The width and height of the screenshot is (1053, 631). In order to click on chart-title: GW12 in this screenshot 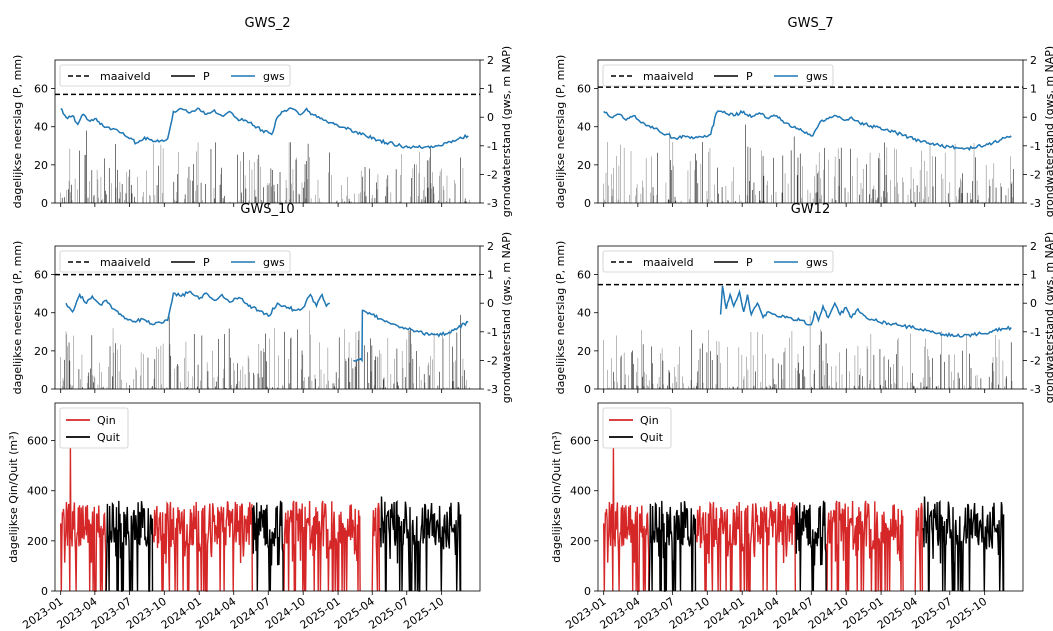, I will do `click(810, 209)`.